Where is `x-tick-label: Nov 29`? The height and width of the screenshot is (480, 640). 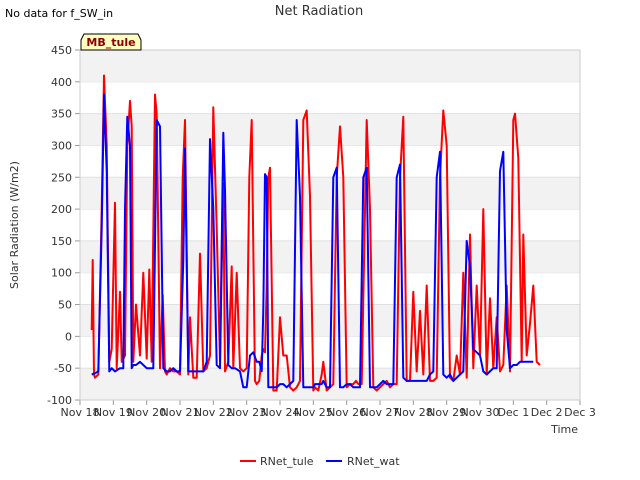
x-tick-label: Nov 29 is located at coordinates (446, 412).